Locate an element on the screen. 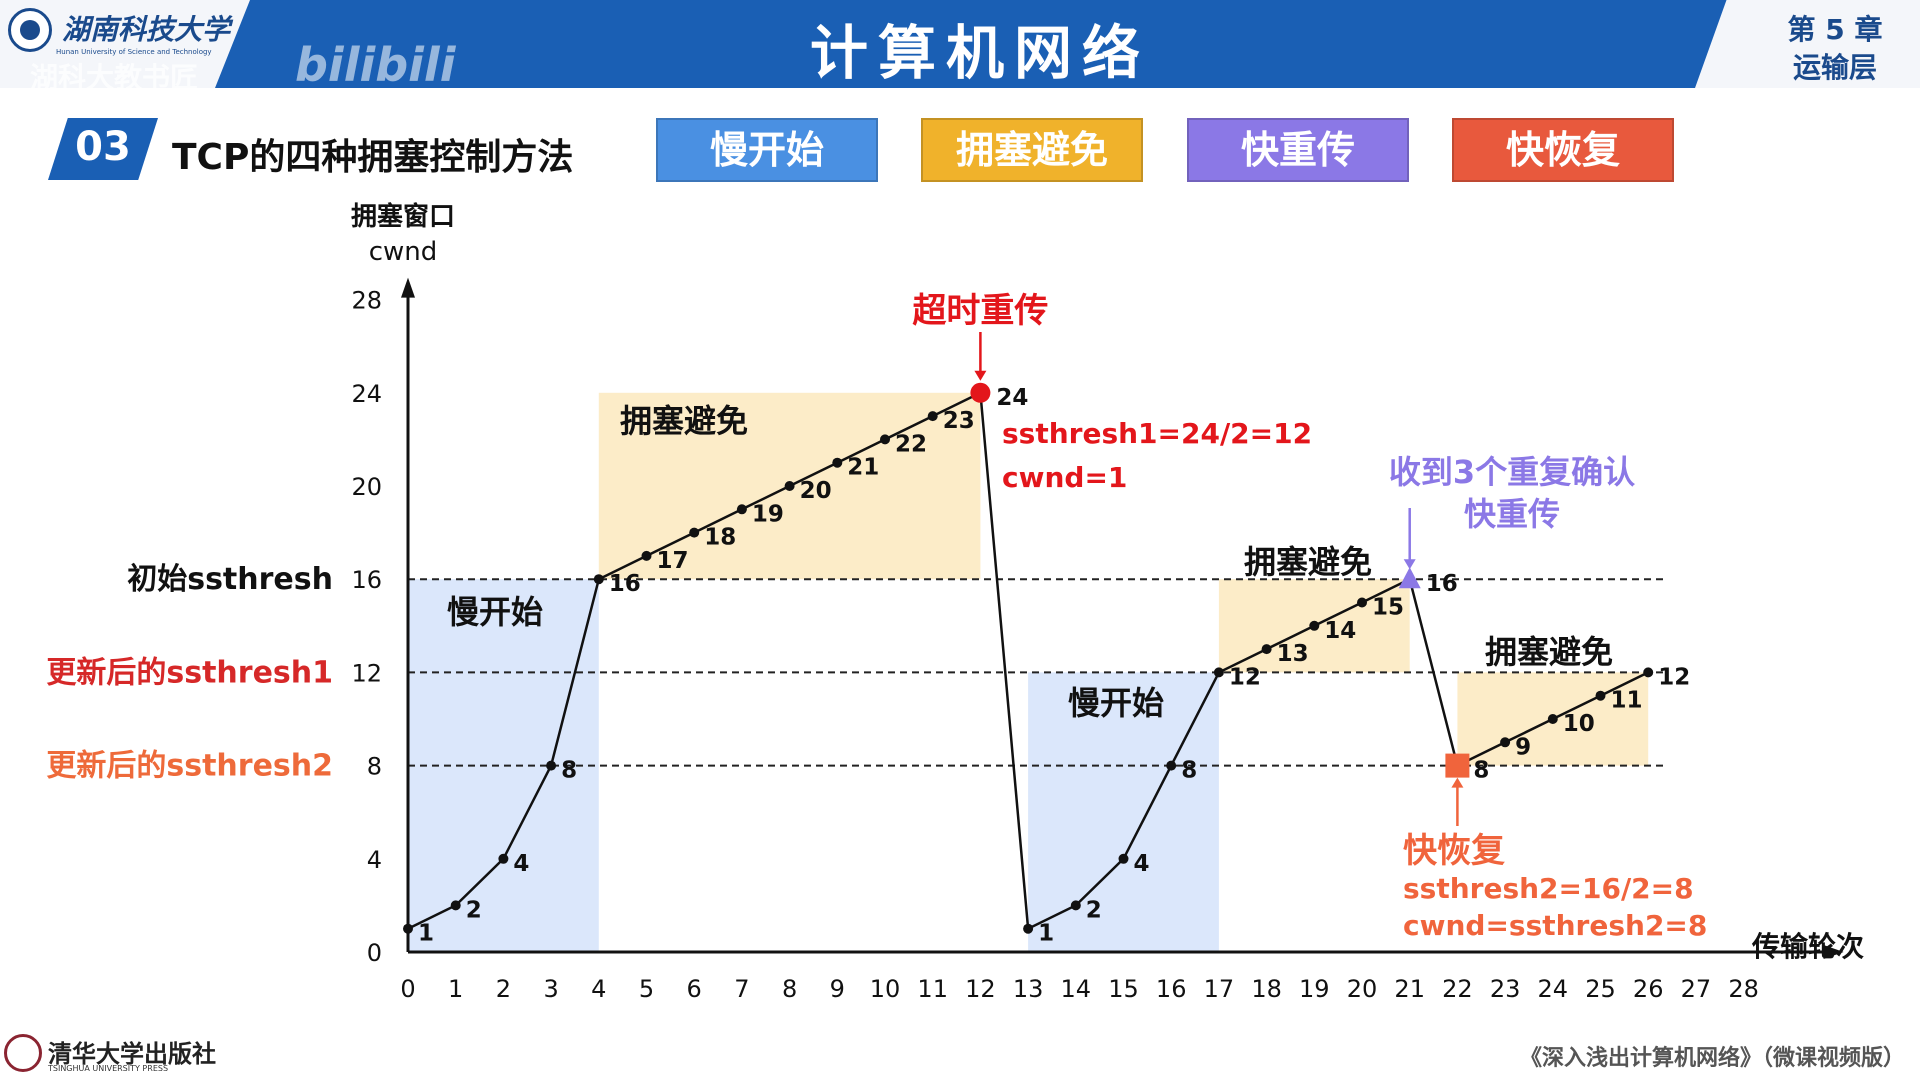 This screenshot has height=1080, width=1920. method-congestion-avoidance-button: 拥塞避免 is located at coordinates (1032, 150).